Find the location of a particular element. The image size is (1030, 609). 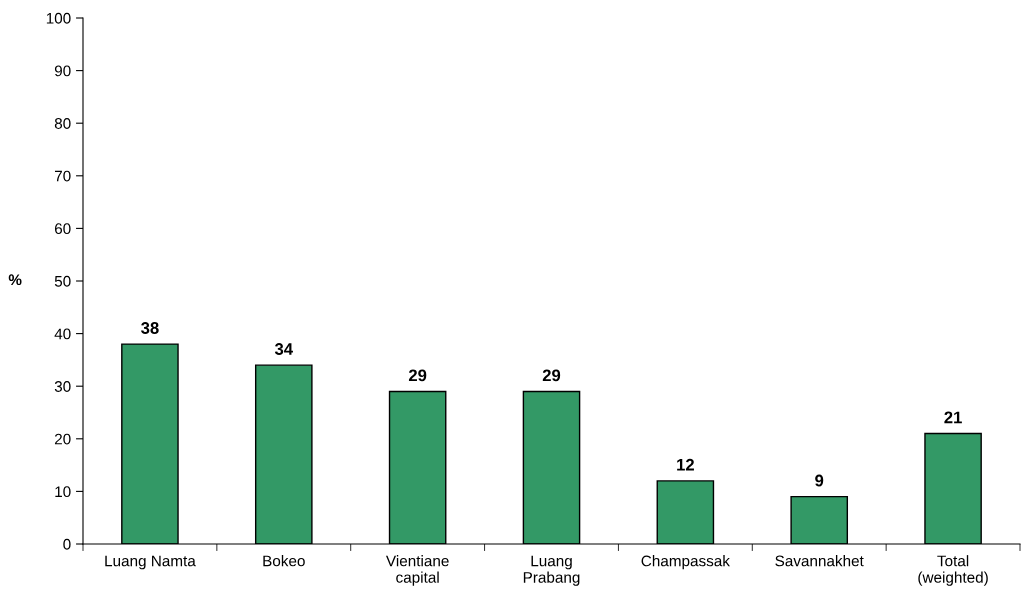

y-tick-label: 90 is located at coordinates (62, 71).